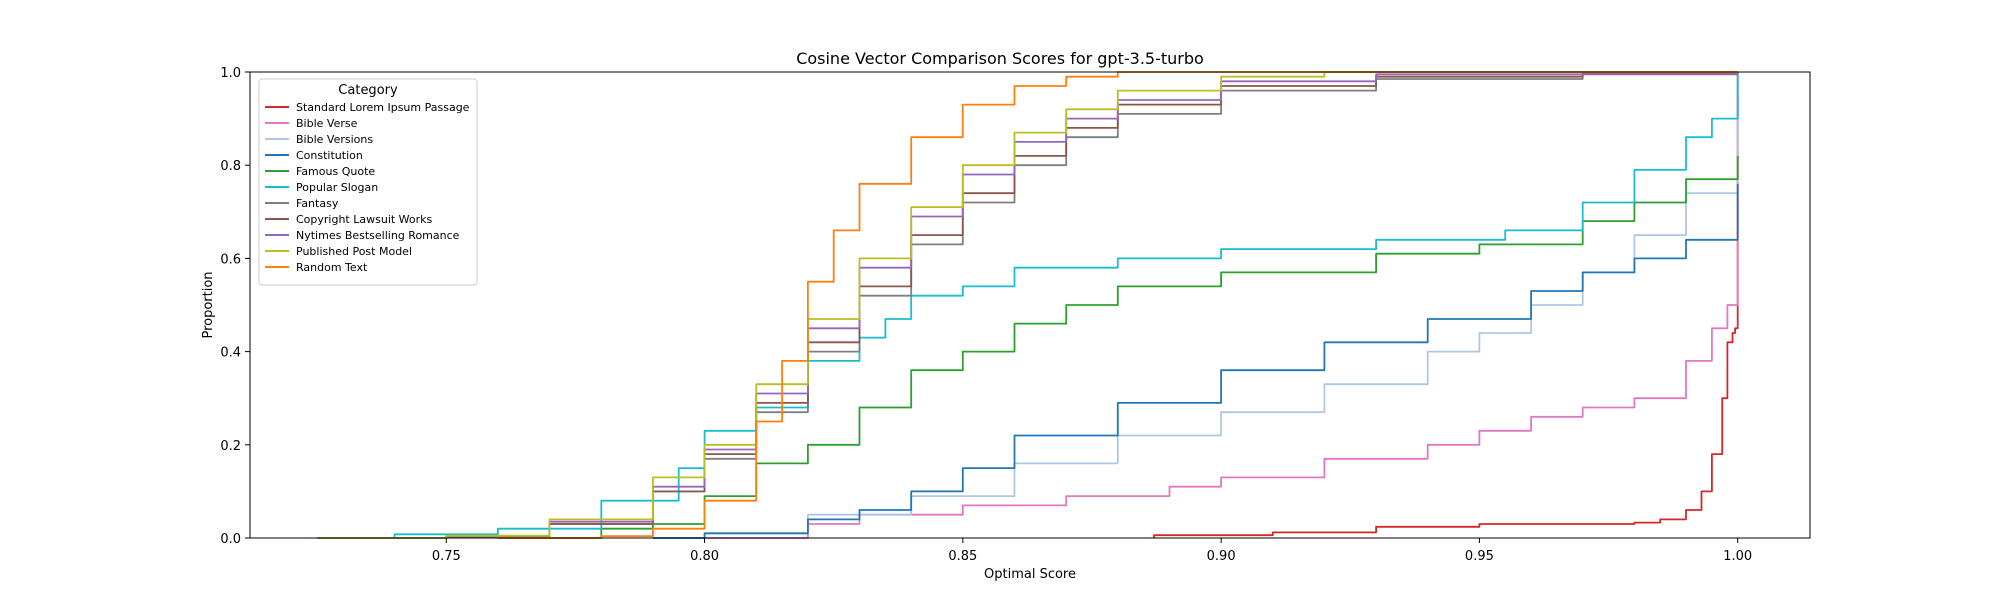 Image resolution: width=2000 pixels, height=600 pixels. I want to click on legend-label-3: Constitution, so click(329, 155).